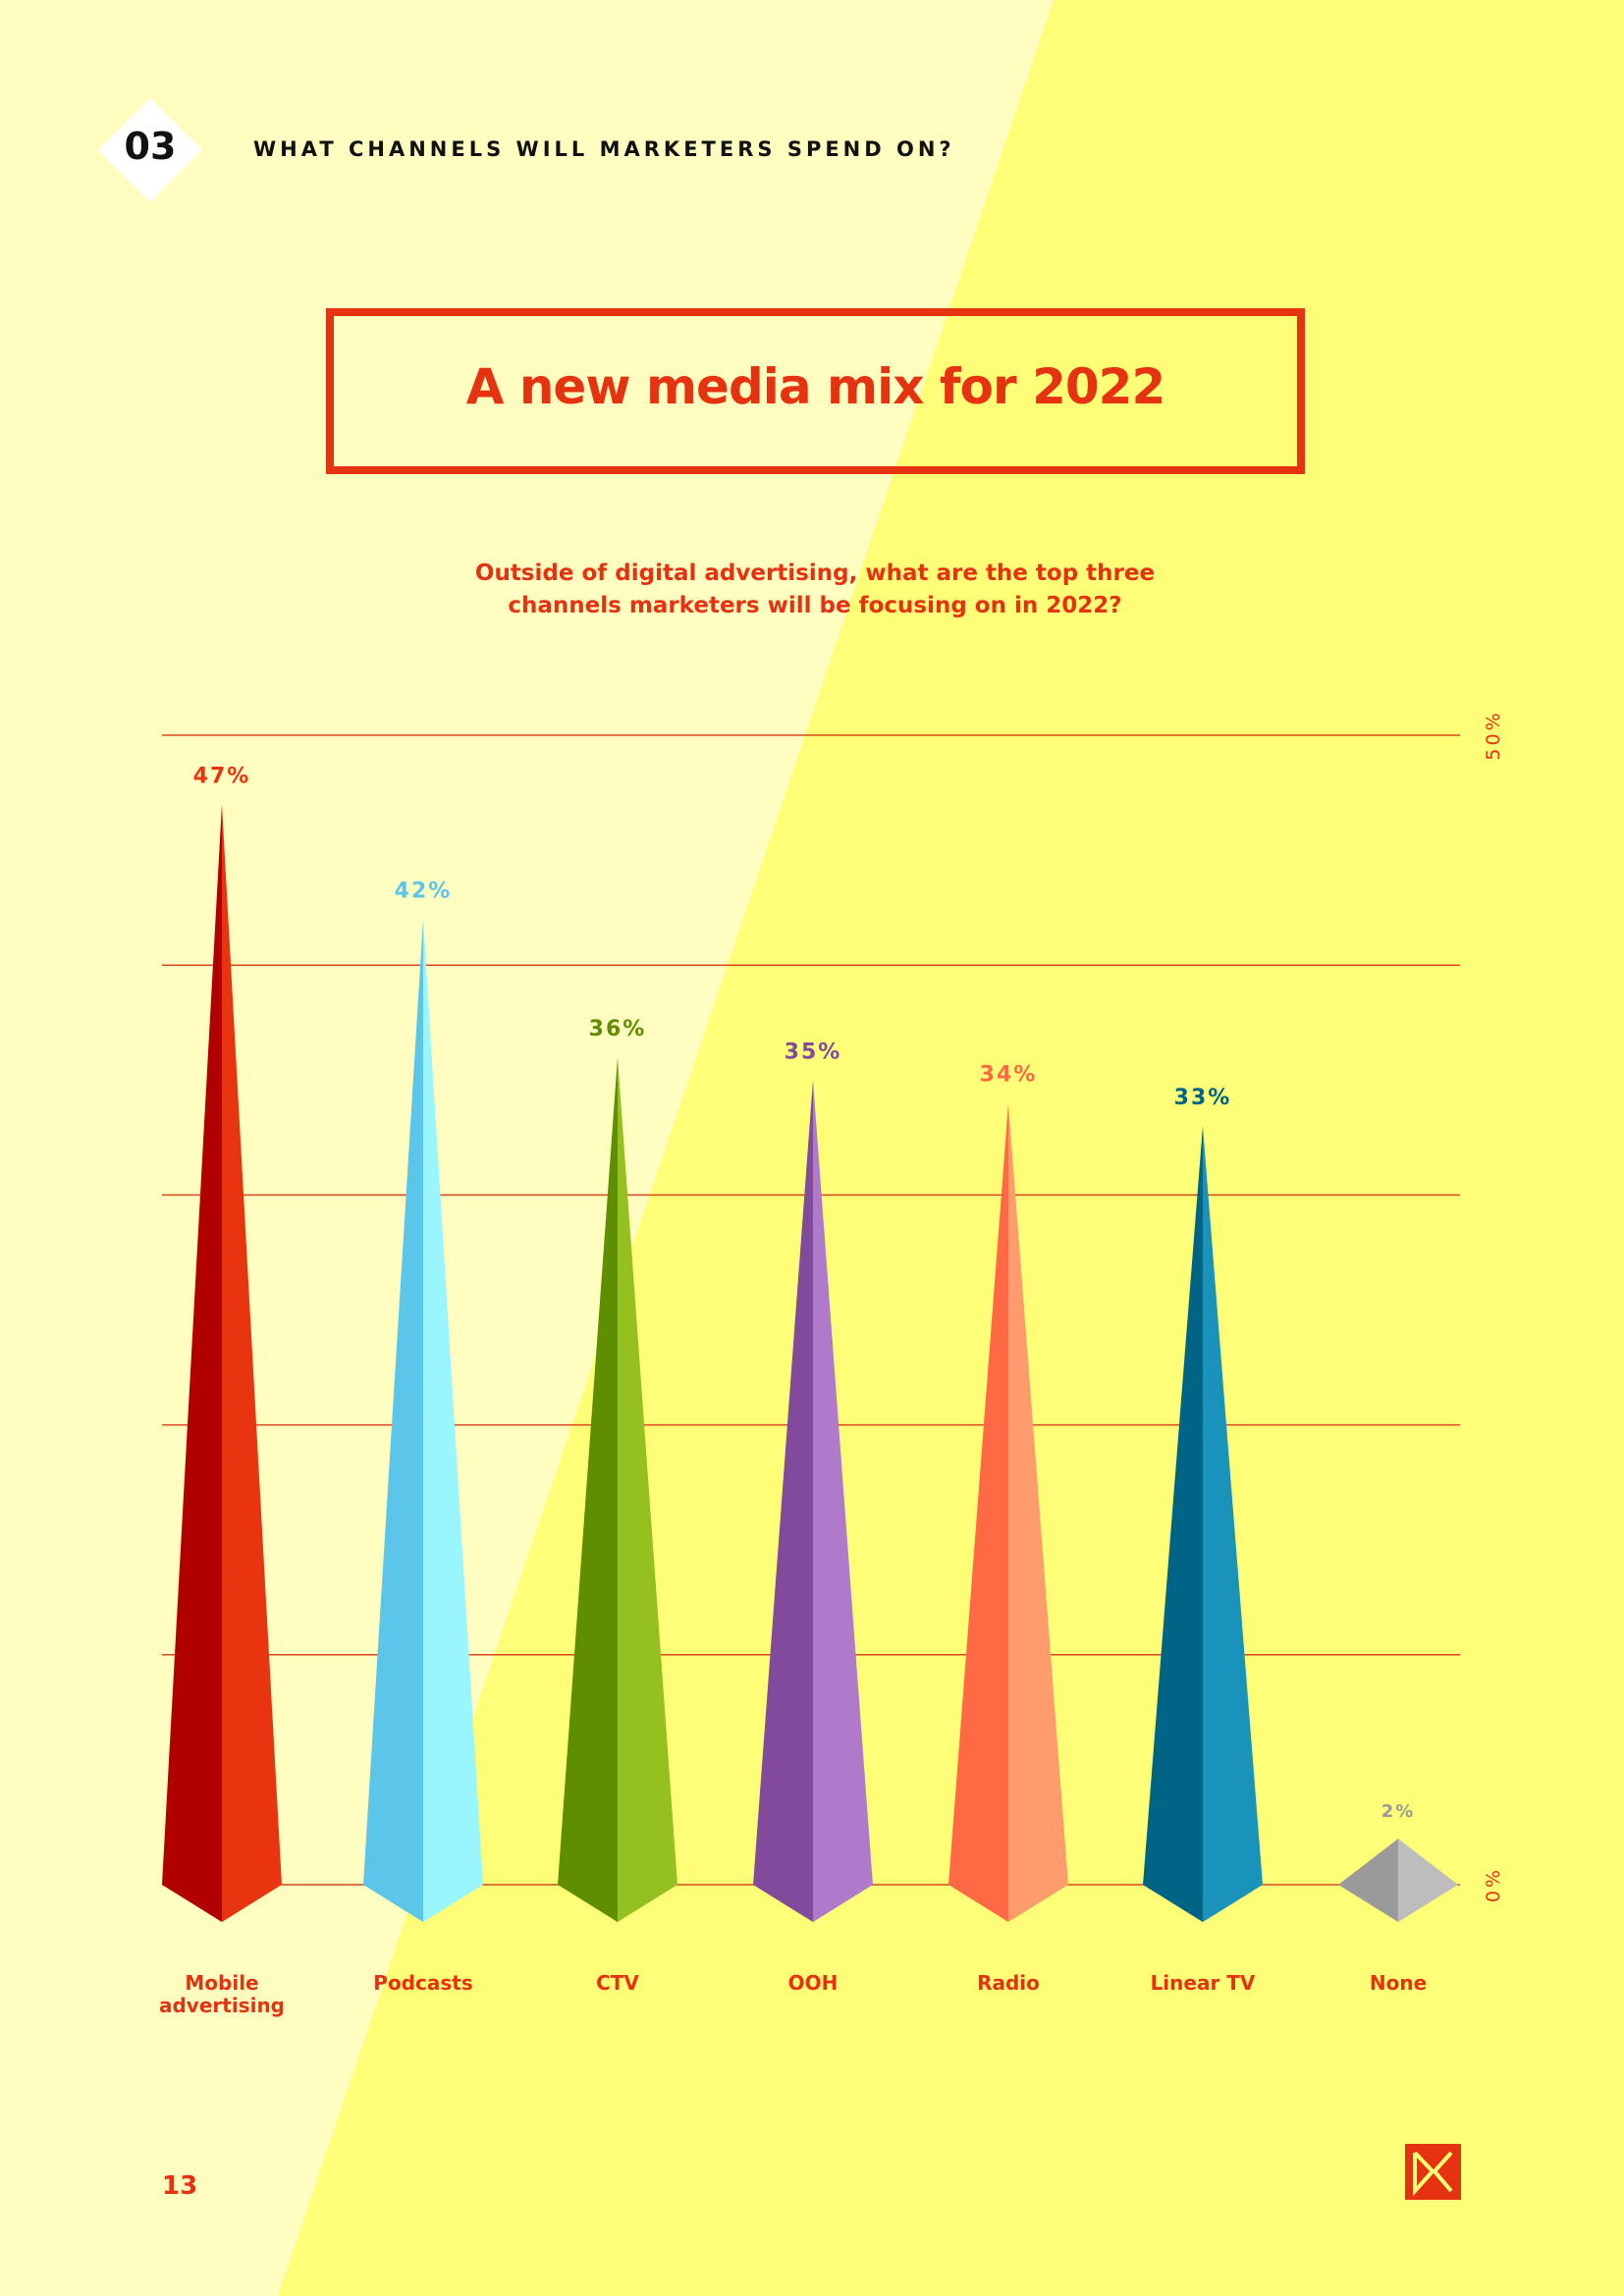  What do you see at coordinates (1008, 1983) in the screenshot?
I see `category-label: Radio` at bounding box center [1008, 1983].